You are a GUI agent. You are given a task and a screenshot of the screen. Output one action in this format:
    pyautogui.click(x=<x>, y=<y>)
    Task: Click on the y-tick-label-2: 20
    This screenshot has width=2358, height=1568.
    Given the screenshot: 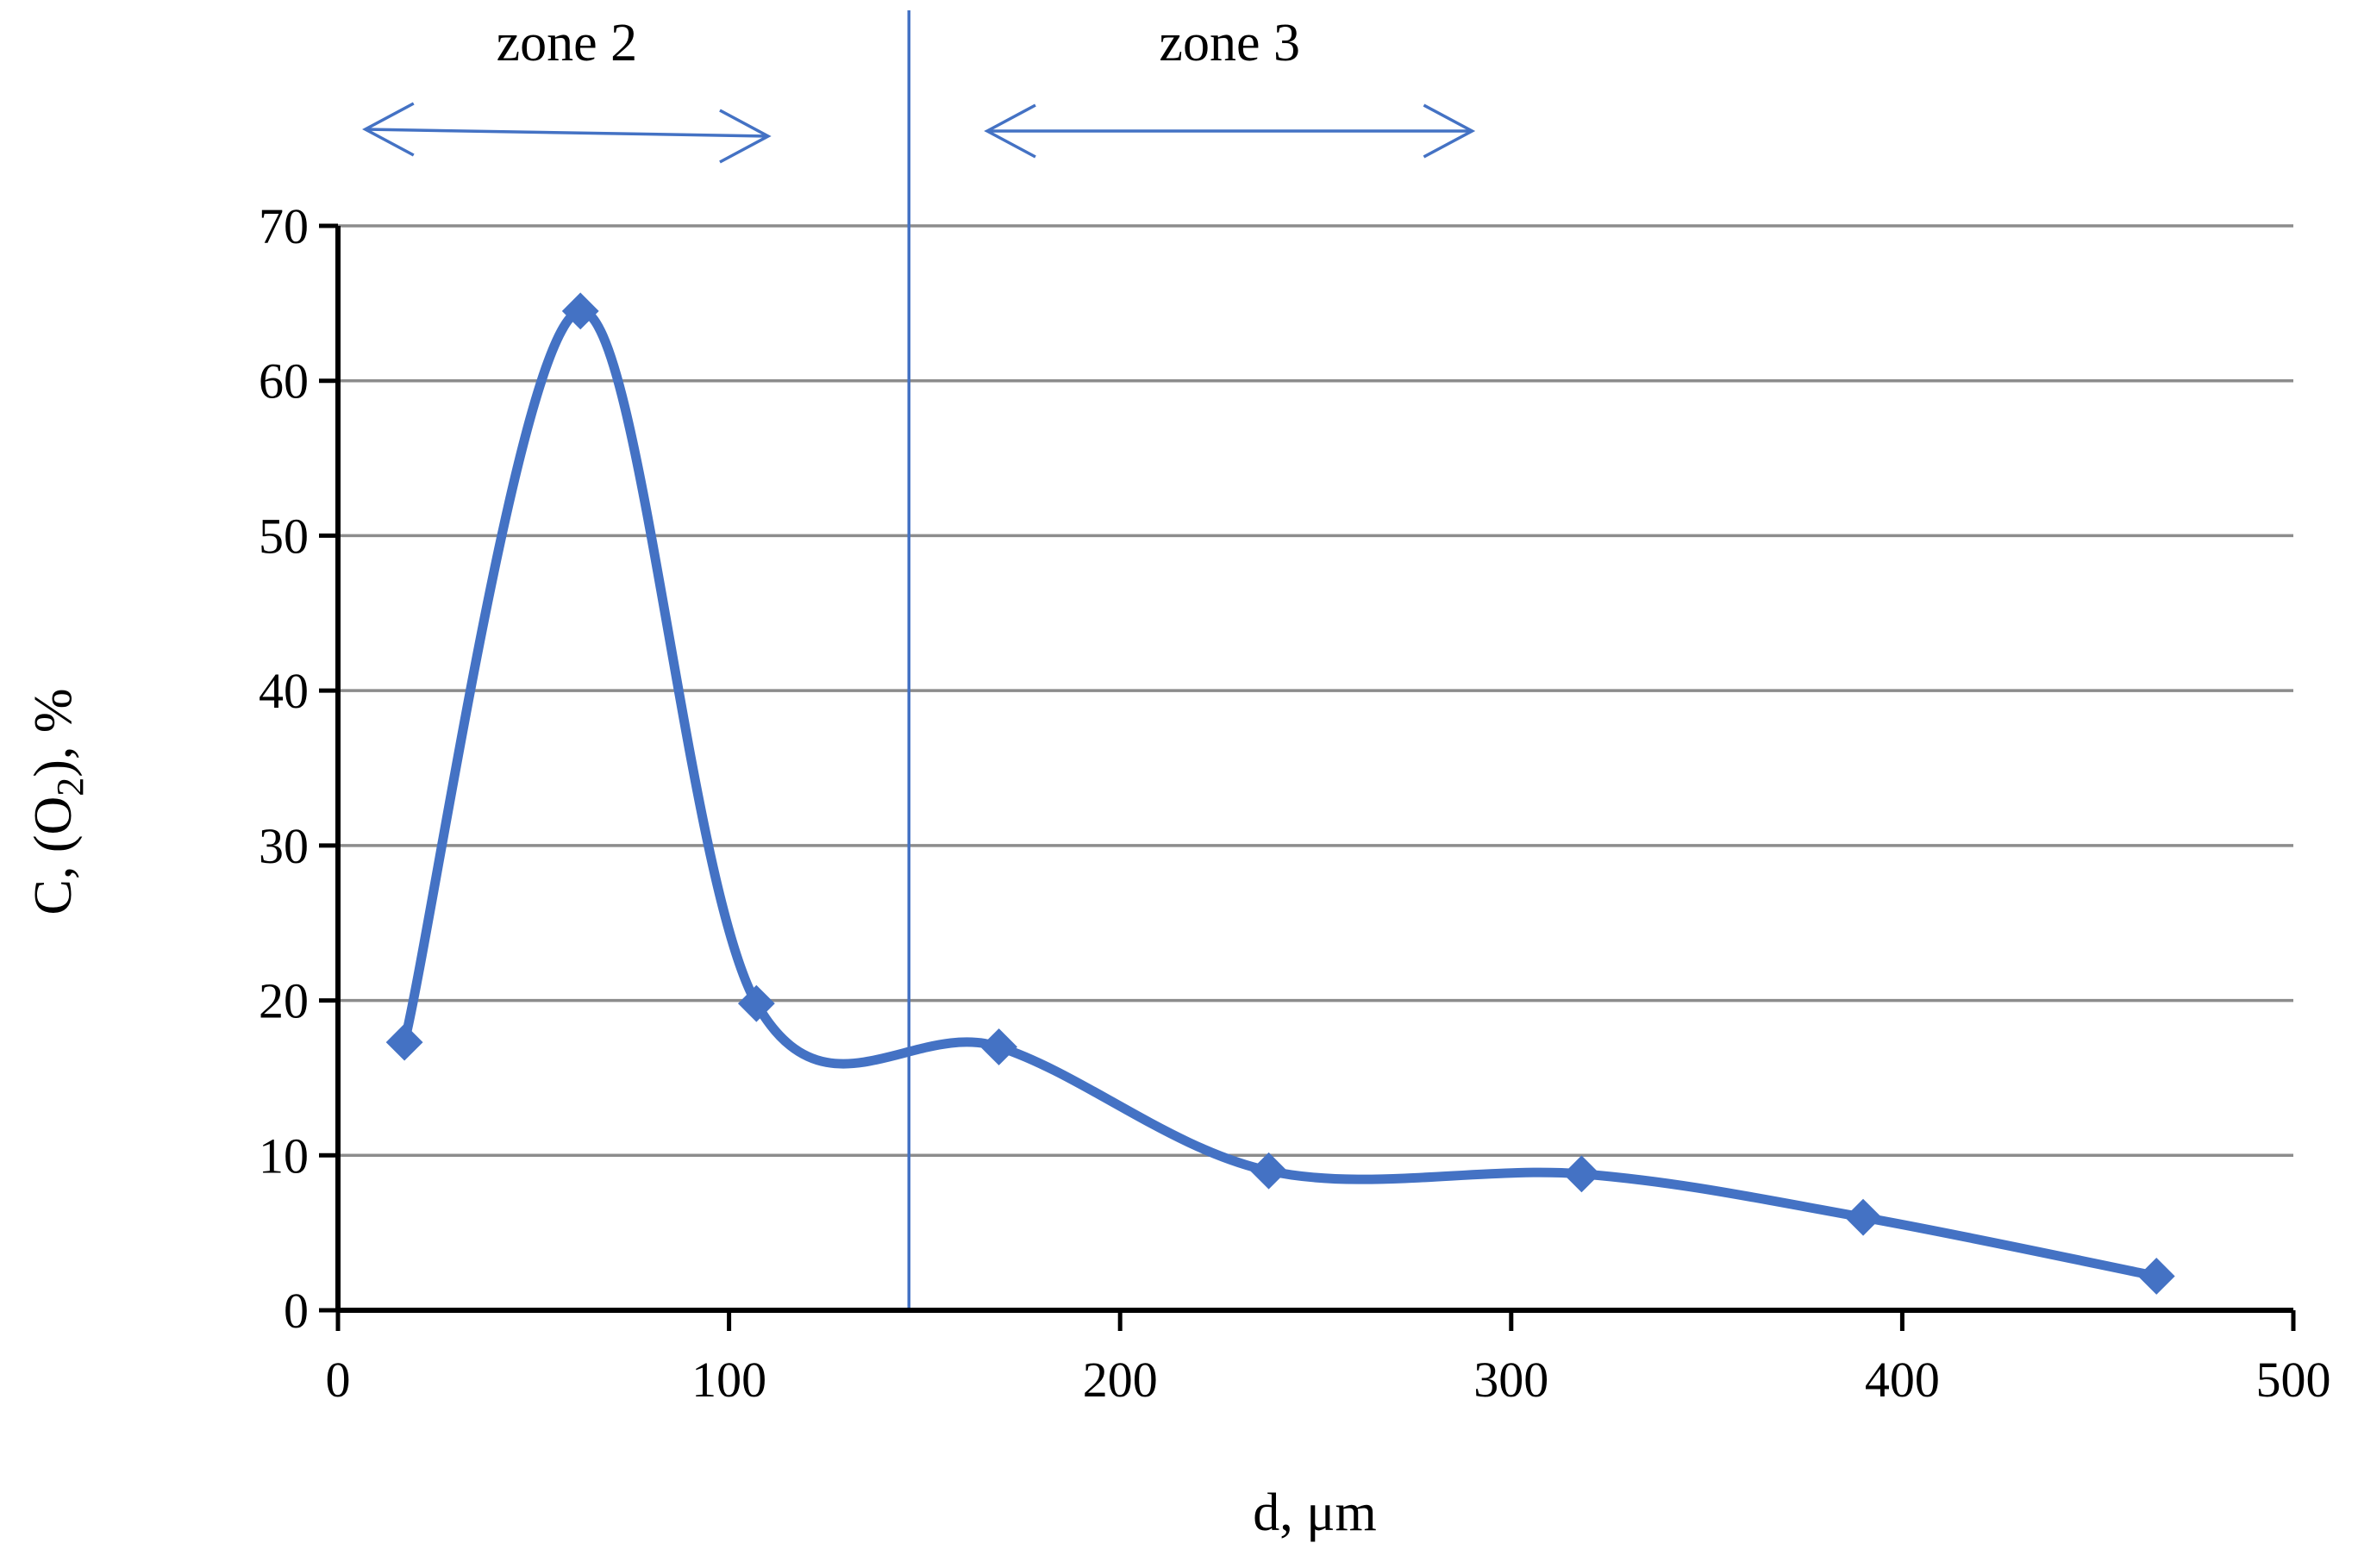 What is the action you would take?
    pyautogui.click(x=284, y=1001)
    